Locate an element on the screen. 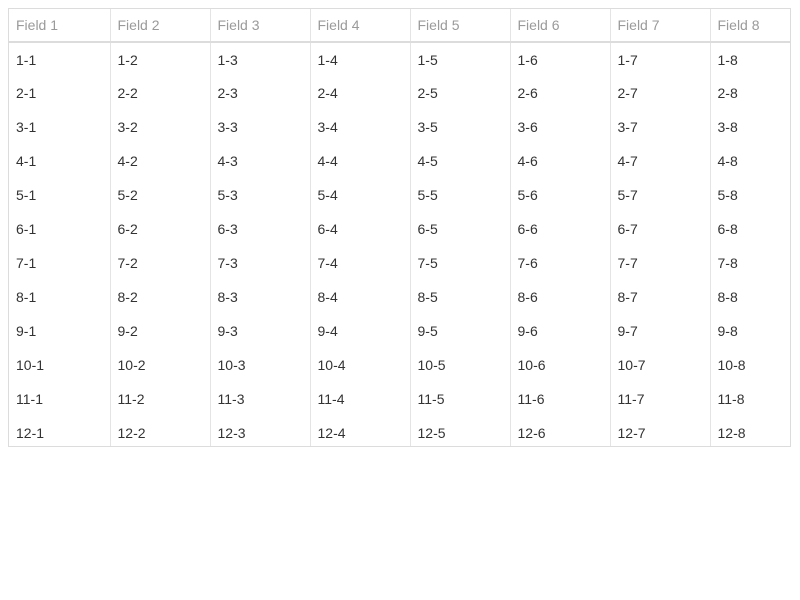 This screenshot has height=600, width=800. table-cell: 7-7 is located at coordinates (660, 263).